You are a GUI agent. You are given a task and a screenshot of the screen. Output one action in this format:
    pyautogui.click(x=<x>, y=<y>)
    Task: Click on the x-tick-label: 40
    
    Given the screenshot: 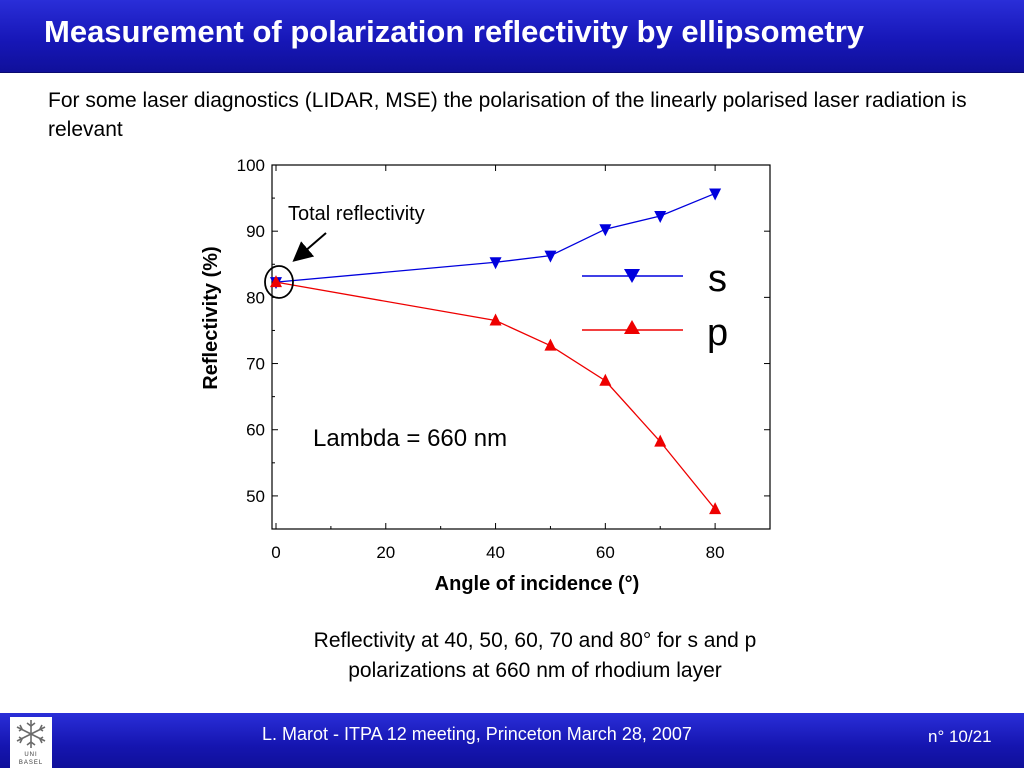 What is the action you would take?
    pyautogui.click(x=495, y=552)
    